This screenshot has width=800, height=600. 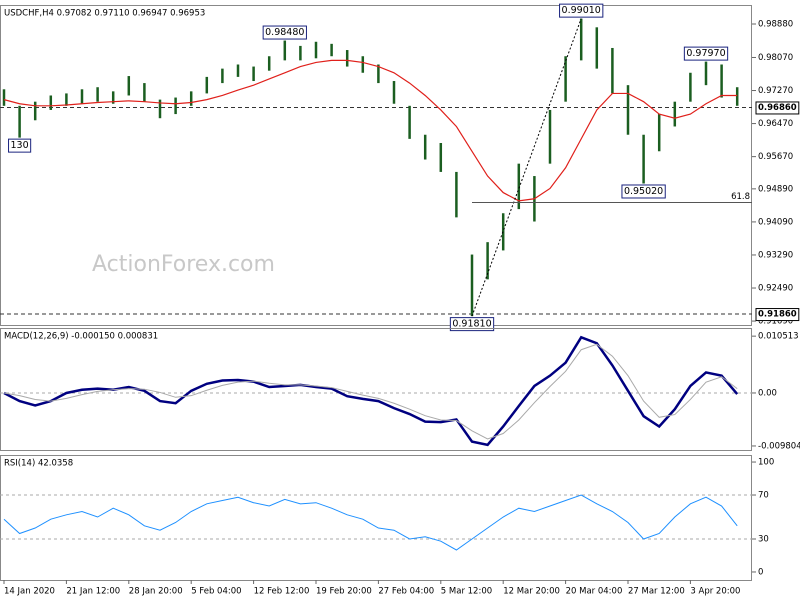 I want to click on y-tick-label: 100, so click(x=766, y=463).